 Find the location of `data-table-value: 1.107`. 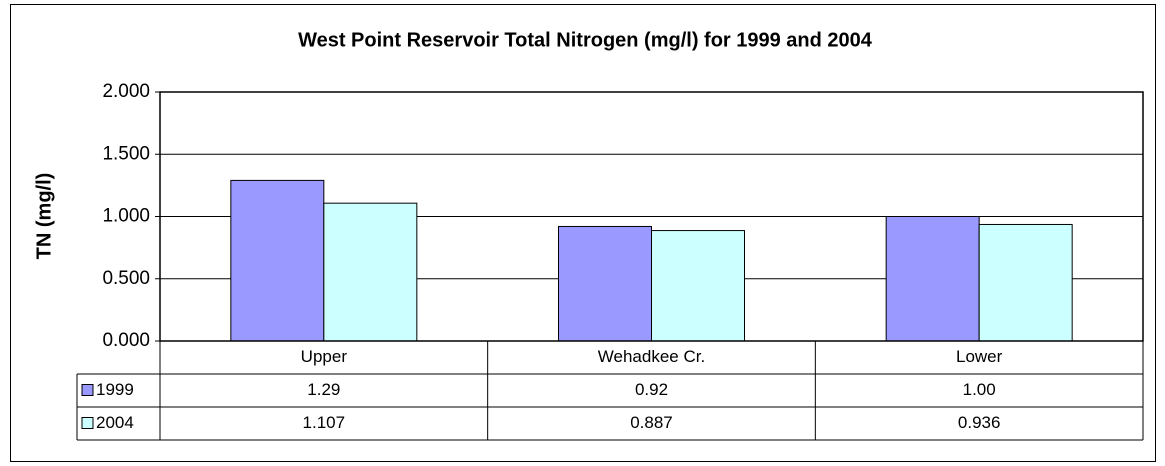

data-table-value: 1.107 is located at coordinates (324, 422).